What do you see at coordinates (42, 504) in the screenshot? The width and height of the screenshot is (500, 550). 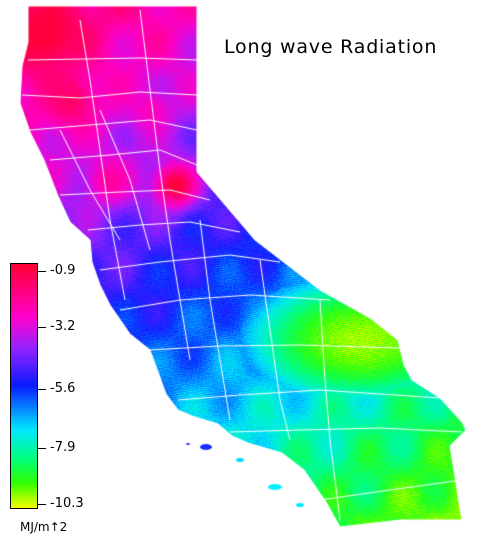 I see `legend-tick-min` at bounding box center [42, 504].